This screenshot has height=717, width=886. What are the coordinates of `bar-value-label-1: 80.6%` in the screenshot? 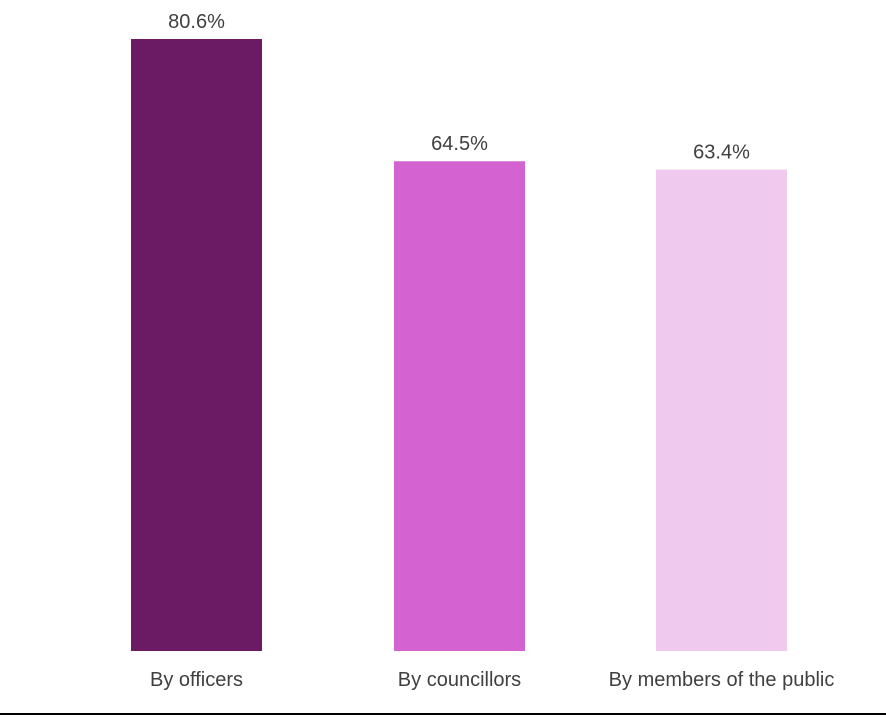 It's located at (196, 22).